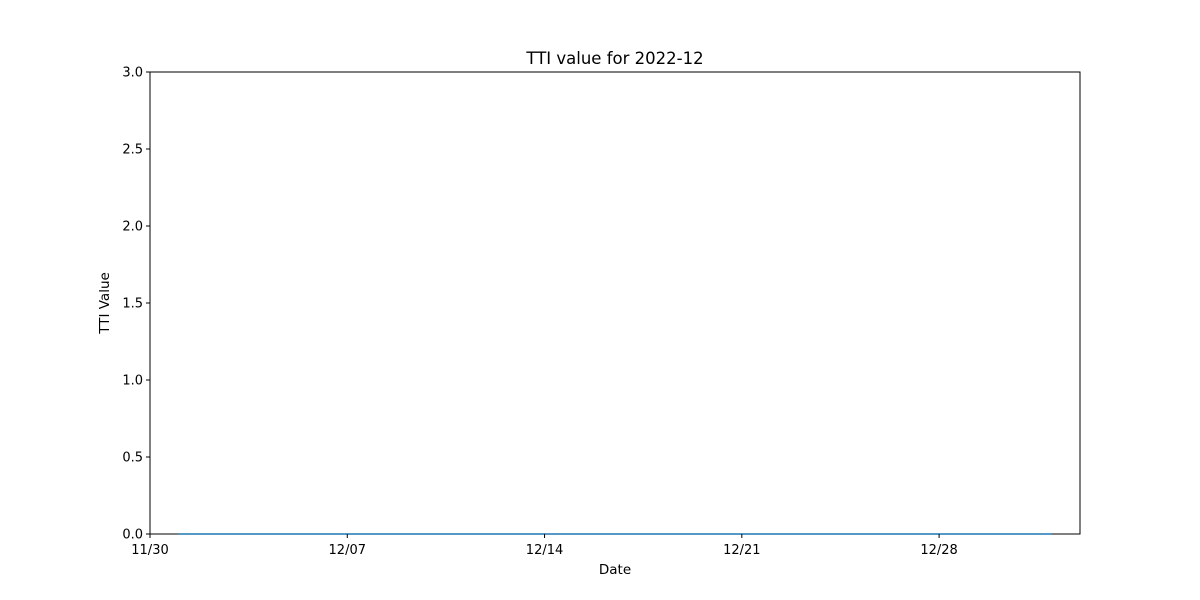  I want to click on x-tick-label: 12/07, so click(347, 550).